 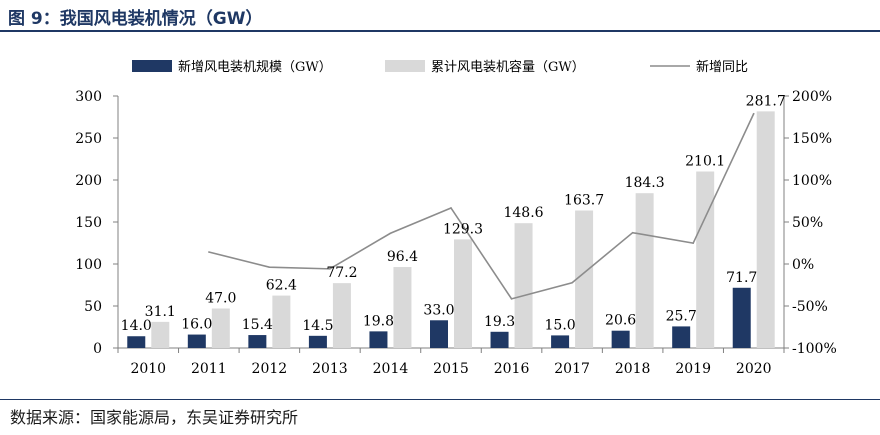 What do you see at coordinates (438, 310) in the screenshot?
I see `data-label-new: 33.0` at bounding box center [438, 310].